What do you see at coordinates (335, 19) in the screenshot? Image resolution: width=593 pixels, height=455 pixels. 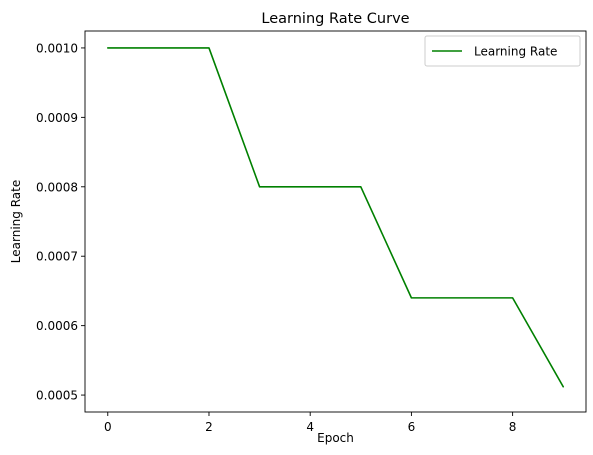 I see `chart-title: Learning Rate Curve` at bounding box center [335, 19].